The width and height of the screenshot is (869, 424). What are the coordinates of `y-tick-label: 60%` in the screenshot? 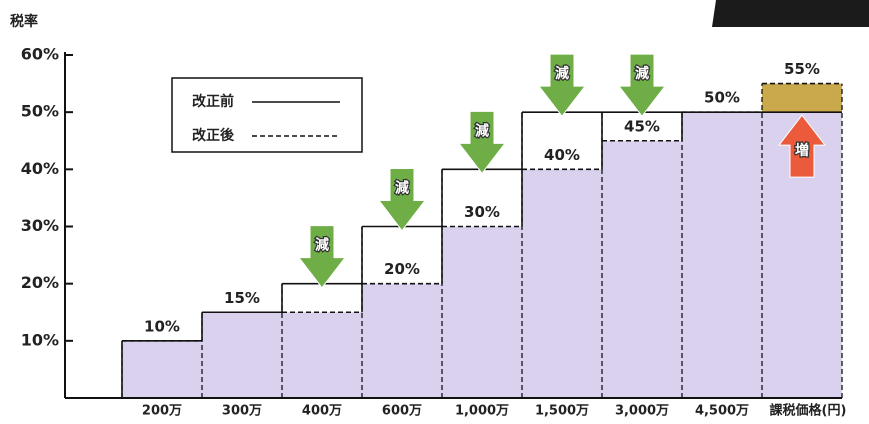 It's located at (40, 54).